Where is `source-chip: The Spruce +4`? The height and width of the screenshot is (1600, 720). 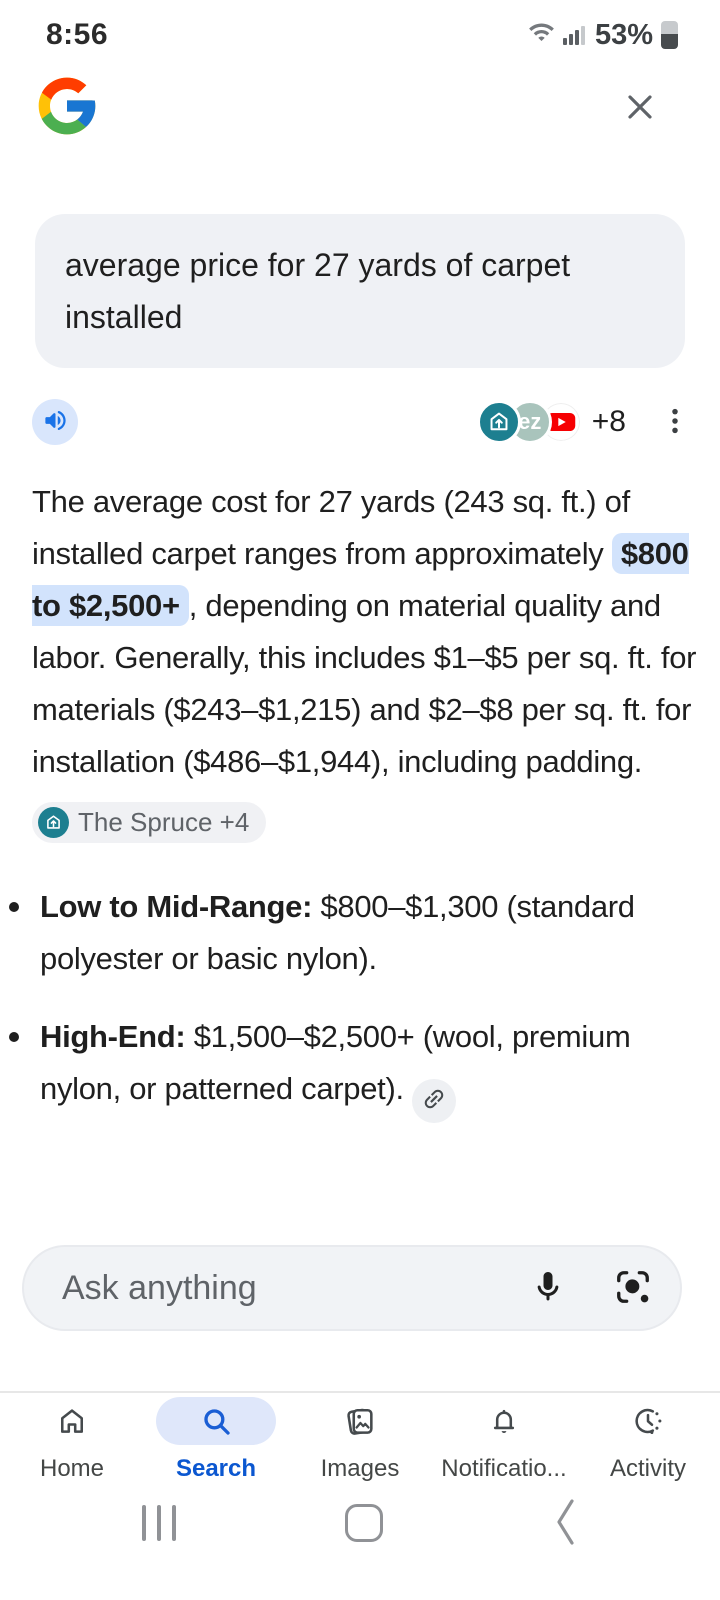 source-chip: The Spruce +4 is located at coordinates (149, 822).